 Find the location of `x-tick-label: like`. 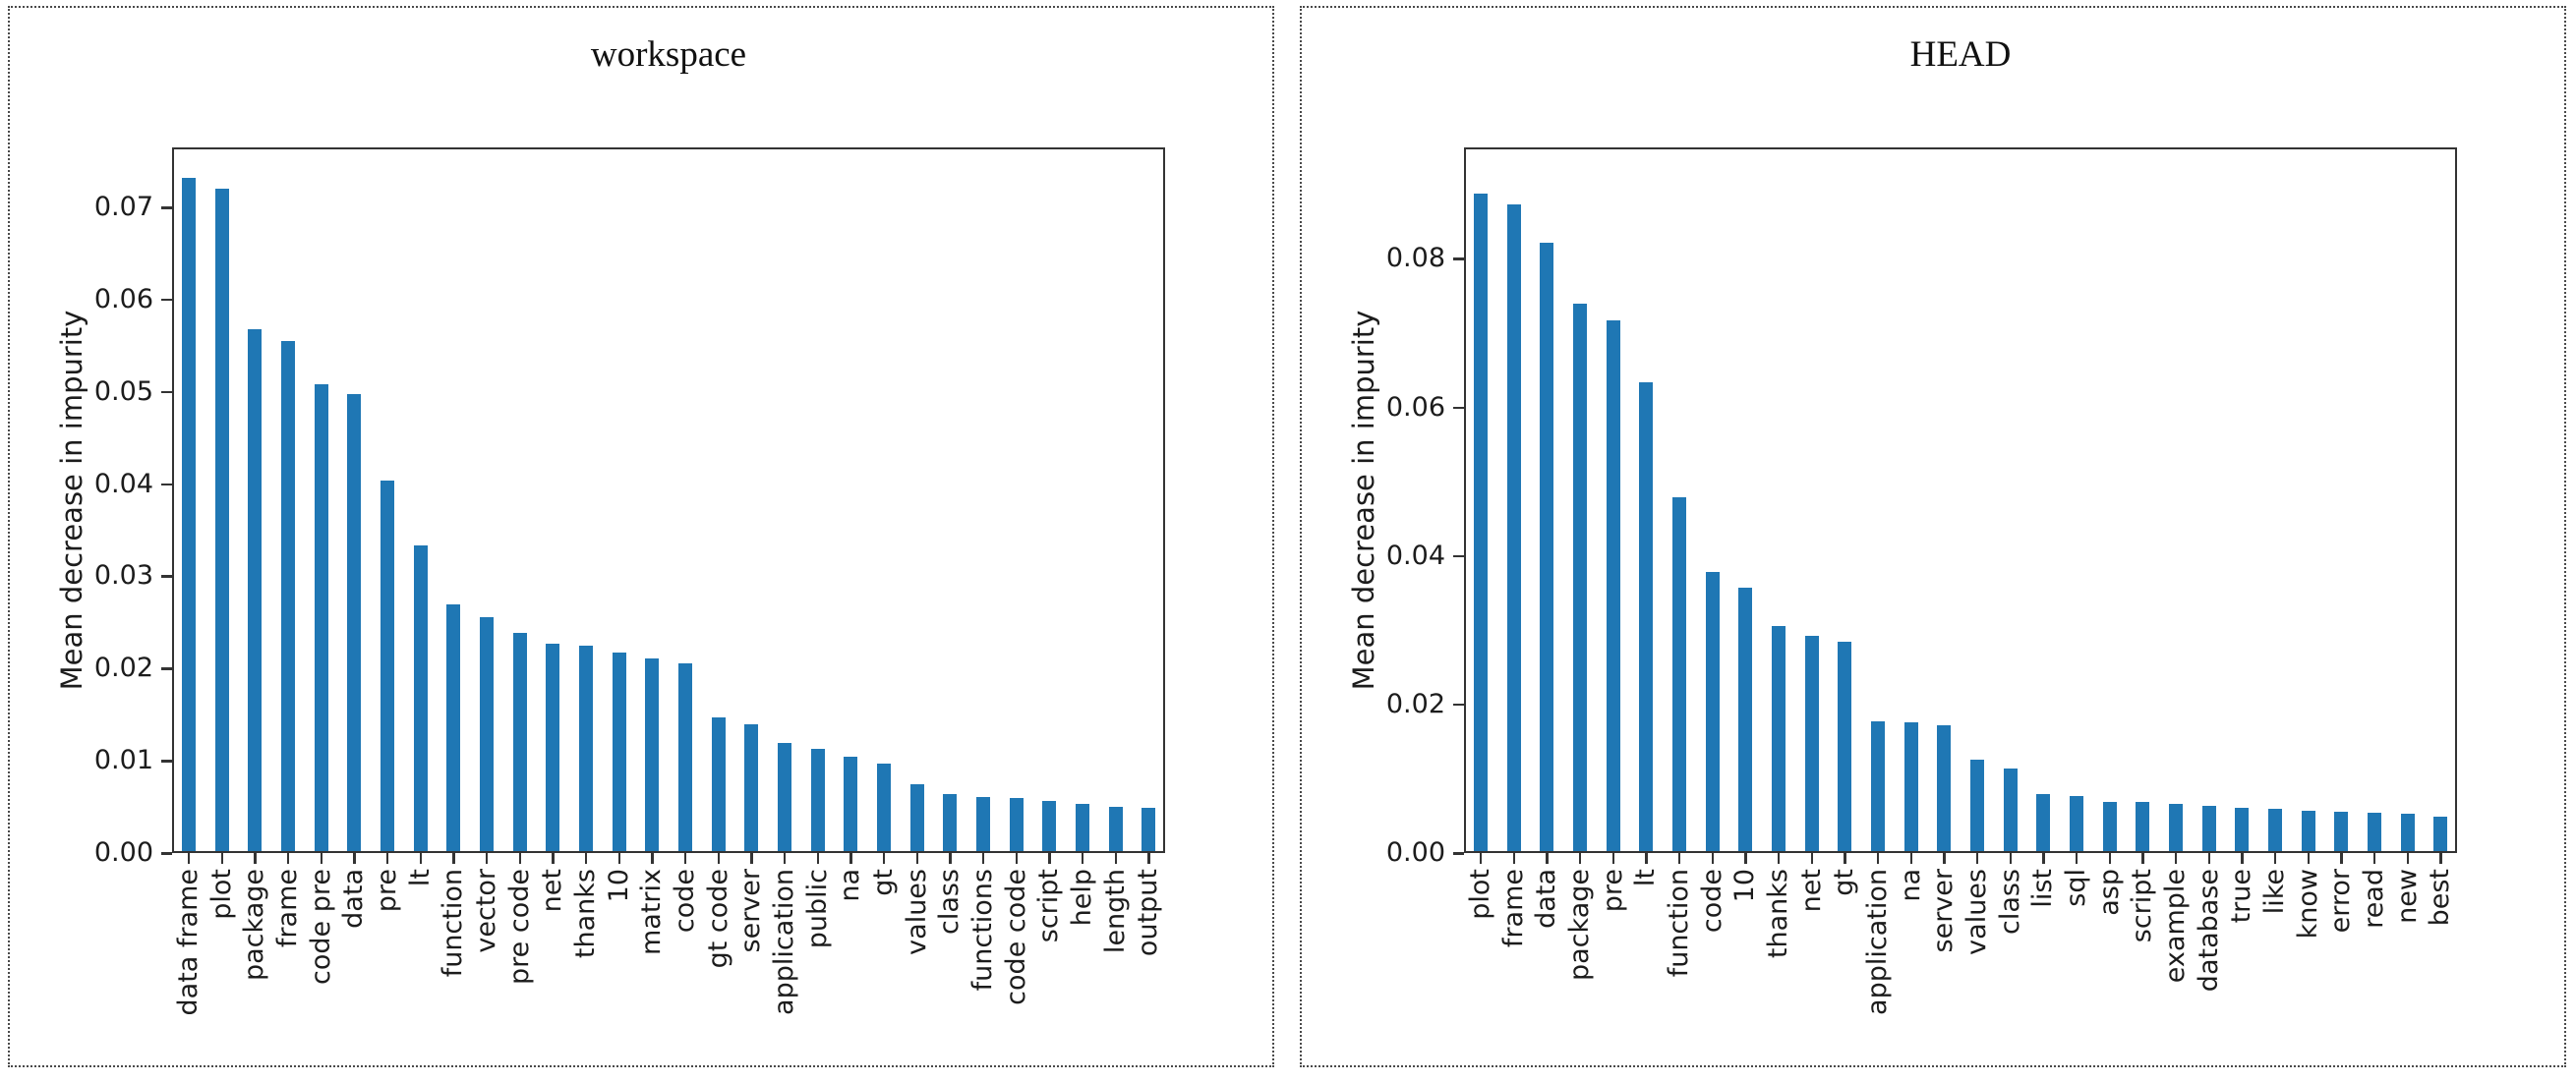

x-tick-label: like is located at coordinates (2274, 892).